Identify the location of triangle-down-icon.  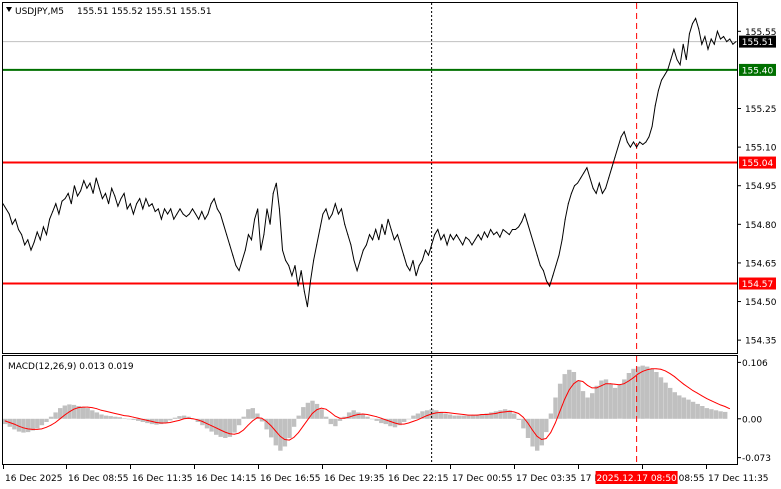
(9, 9).